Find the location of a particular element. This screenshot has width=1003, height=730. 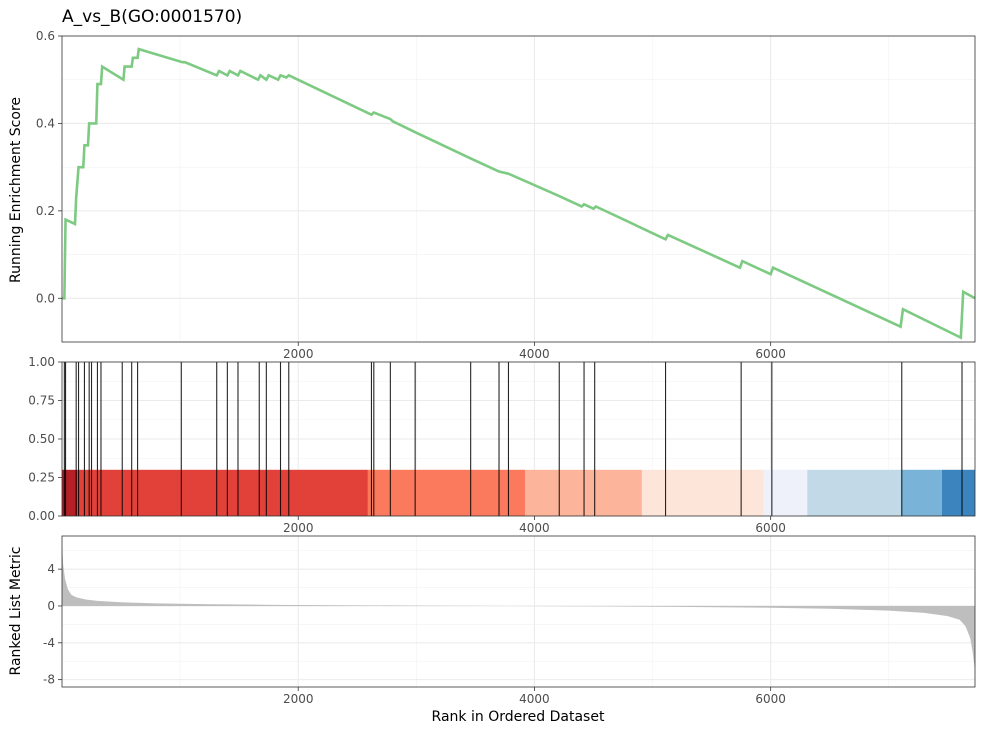

y-tick-label: 0.75 is located at coordinates (41, 401).